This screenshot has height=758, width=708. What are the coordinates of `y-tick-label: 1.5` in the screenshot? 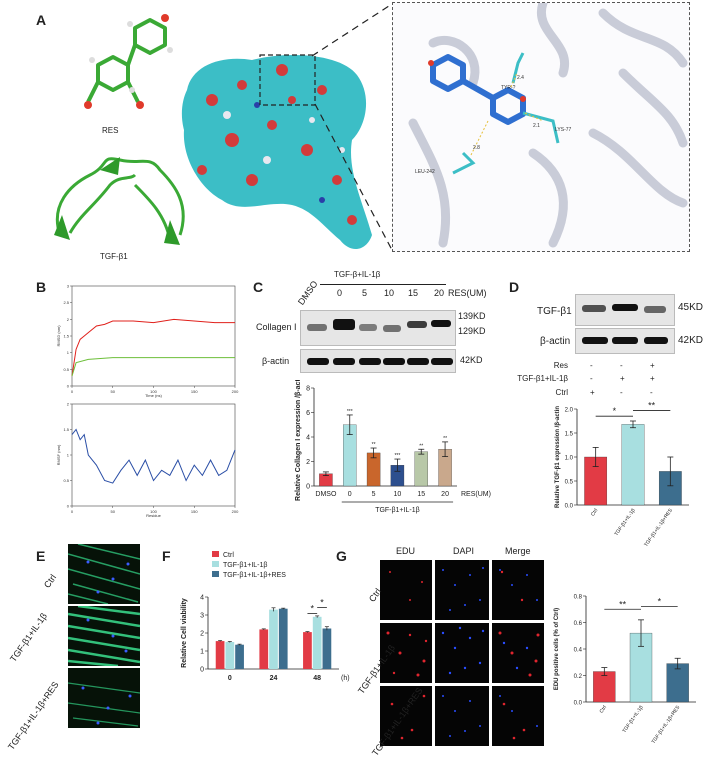 It's located at (66, 336).